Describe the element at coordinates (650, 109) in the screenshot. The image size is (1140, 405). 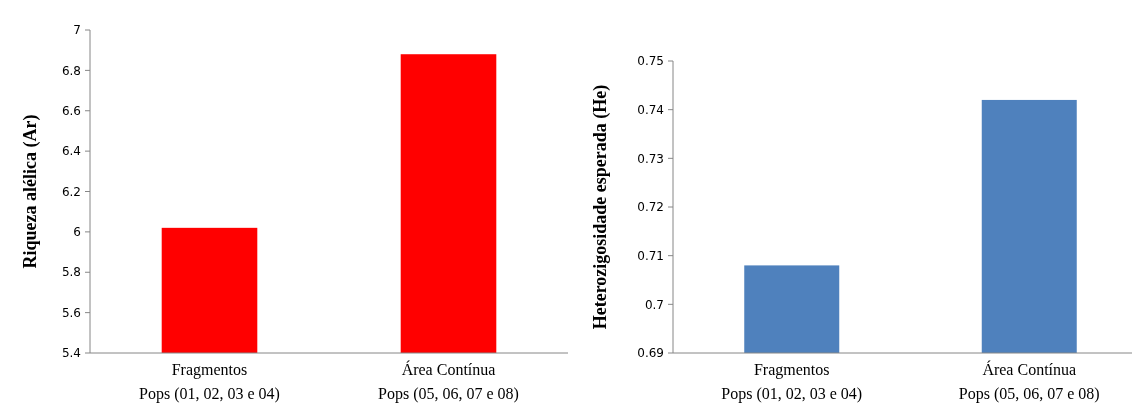
I see `y-tick-label: 0.74` at that location.